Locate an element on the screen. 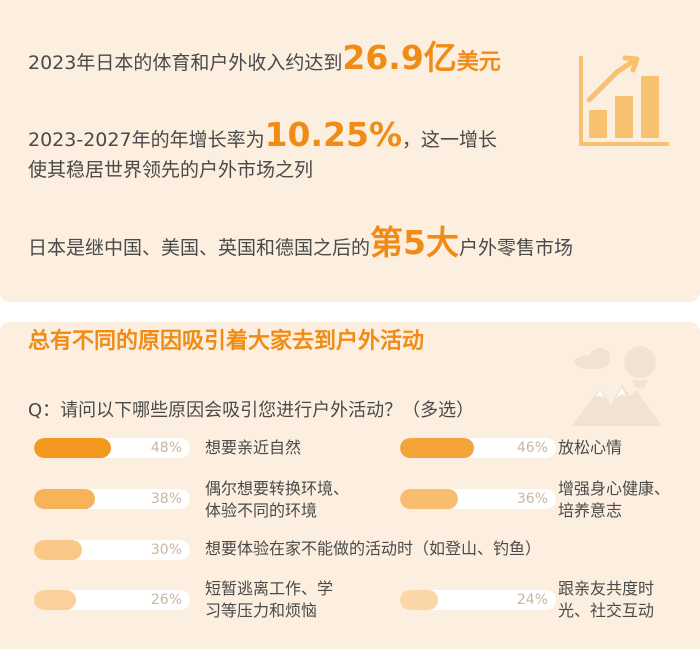 This screenshot has height=649, width=700. stat-revenue-unit: 美元 is located at coordinates (478, 62).